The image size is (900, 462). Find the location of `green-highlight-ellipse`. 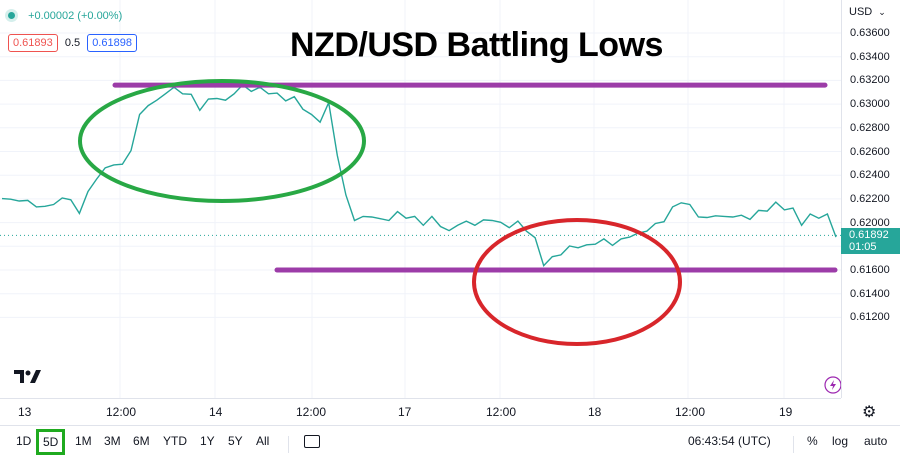

green-highlight-ellipse is located at coordinates (222, 141).